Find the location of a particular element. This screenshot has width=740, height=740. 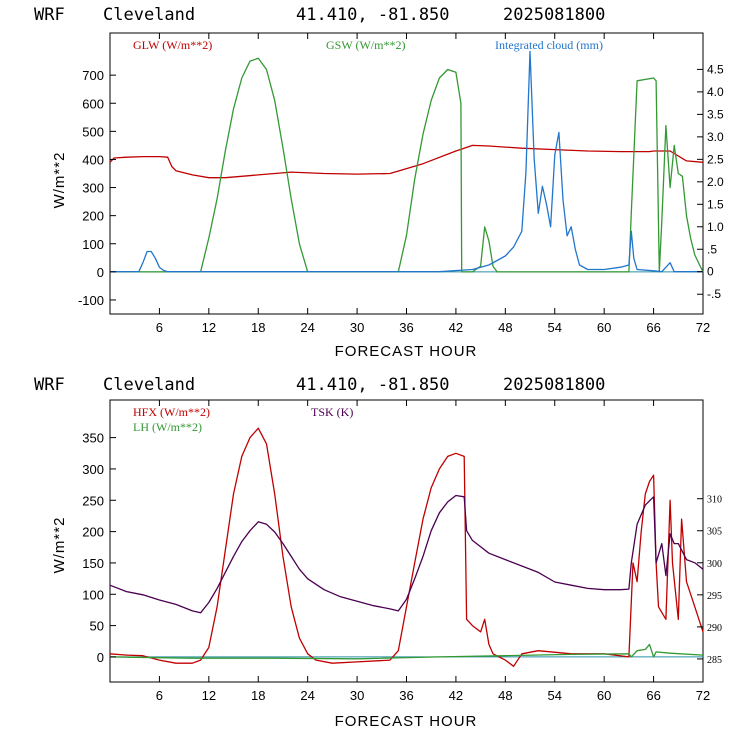

y-tick-label: 500 is located at coordinates (93, 131).